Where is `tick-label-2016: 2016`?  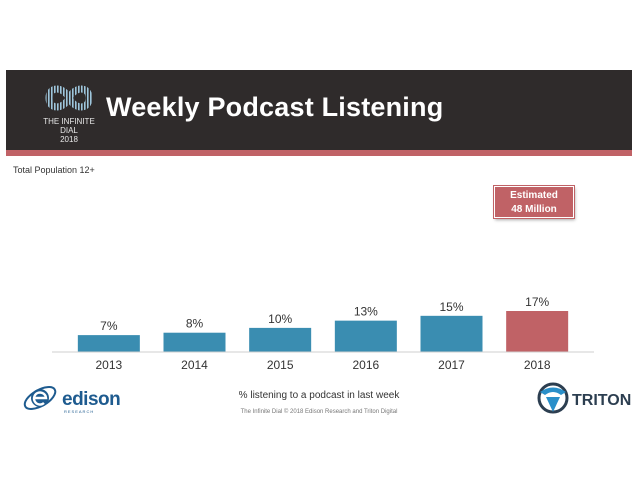
tick-label-2016: 2016 is located at coordinates (365, 365).